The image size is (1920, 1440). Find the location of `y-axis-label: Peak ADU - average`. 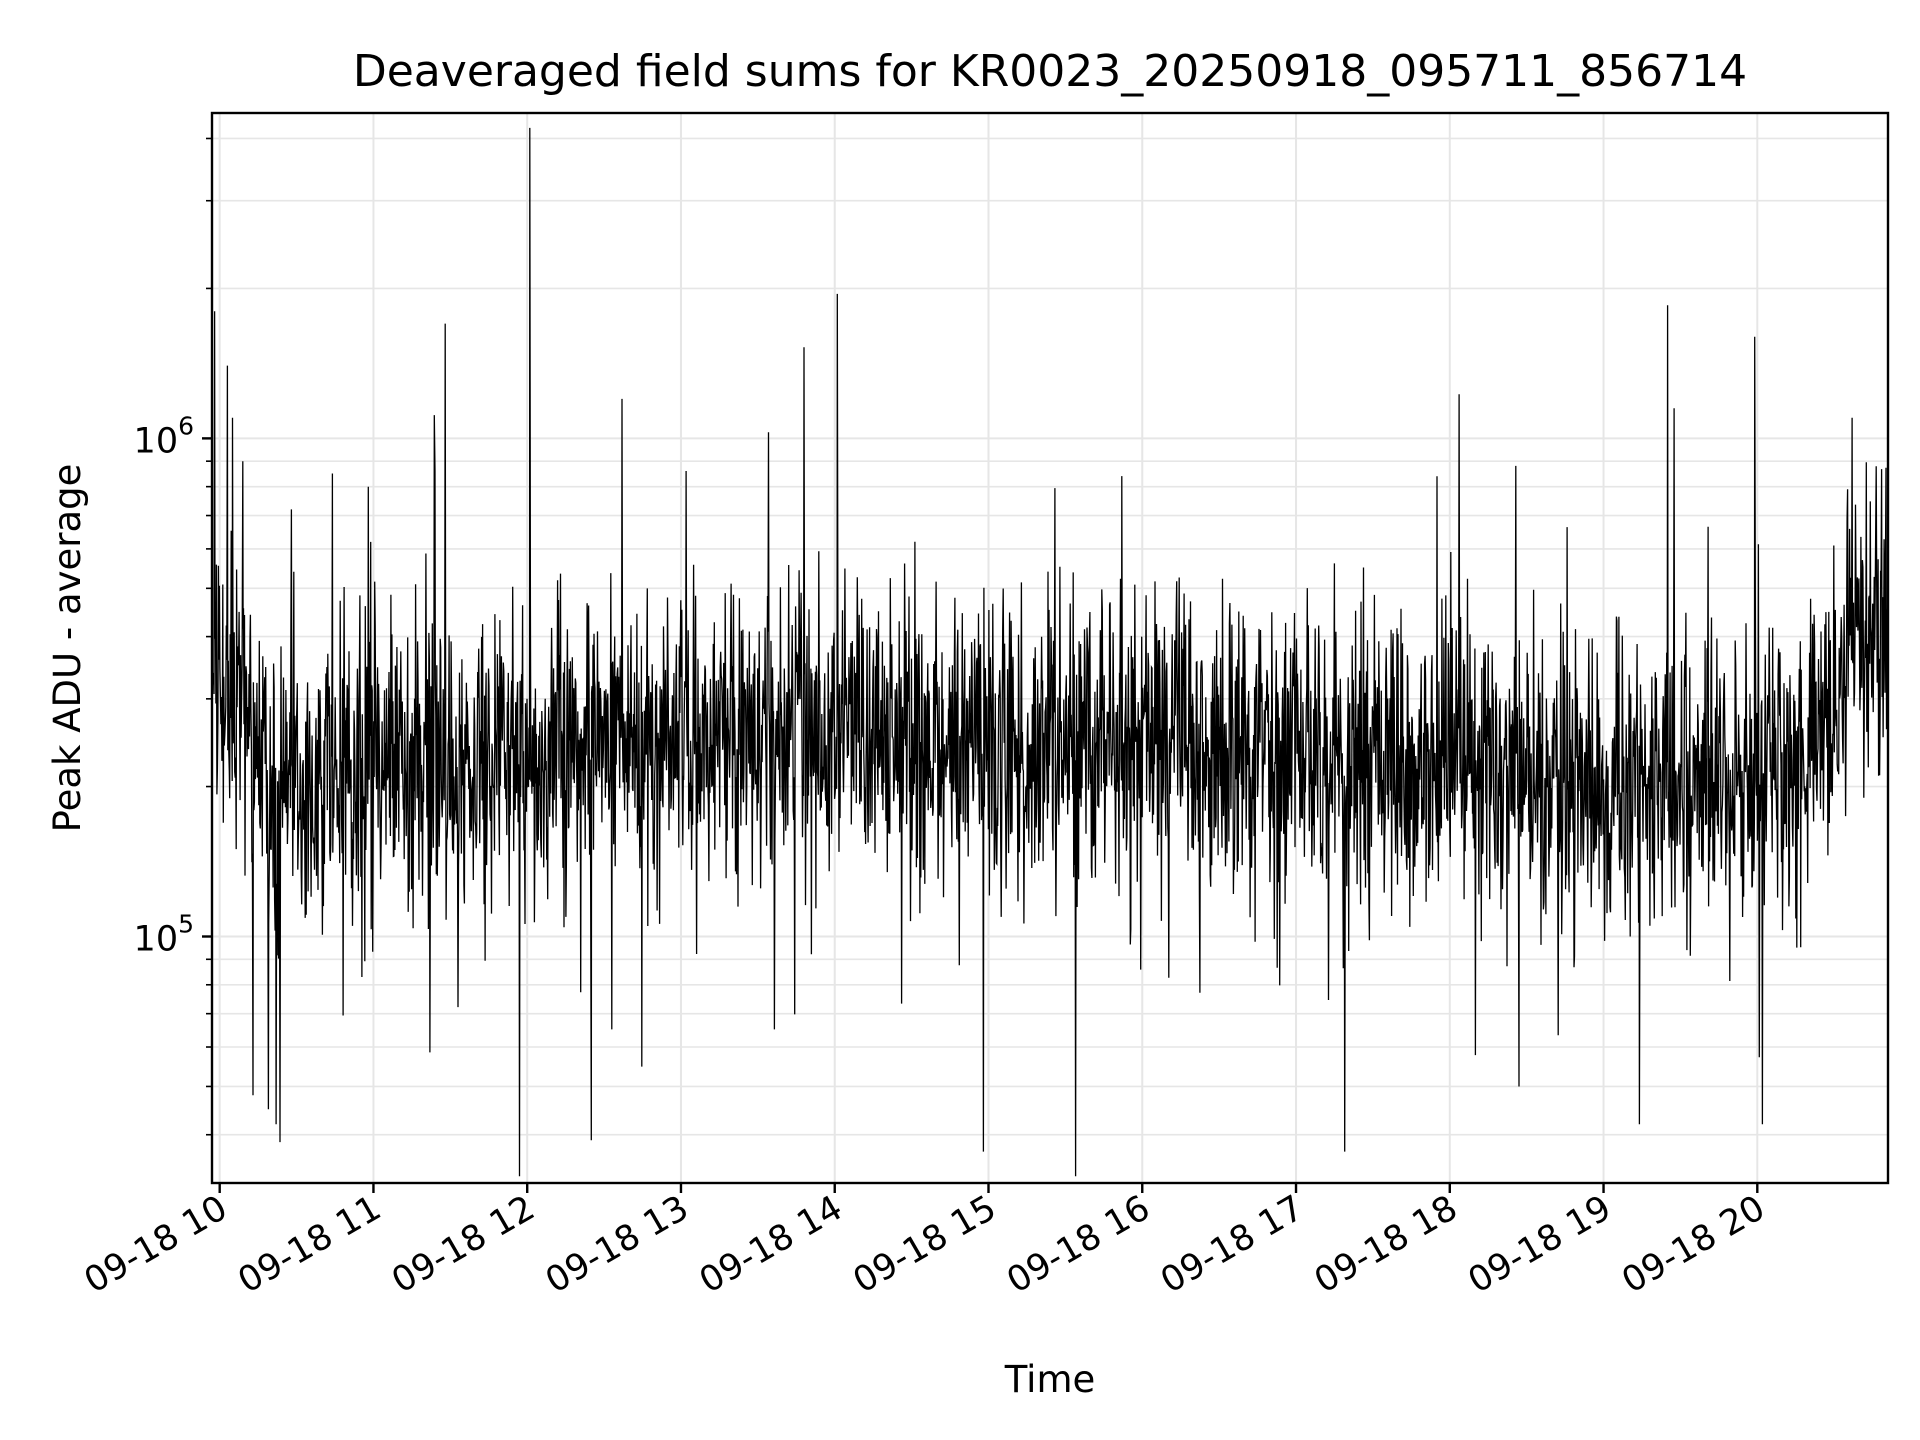

y-axis-label: Peak ADU - average is located at coordinates (67, 648).